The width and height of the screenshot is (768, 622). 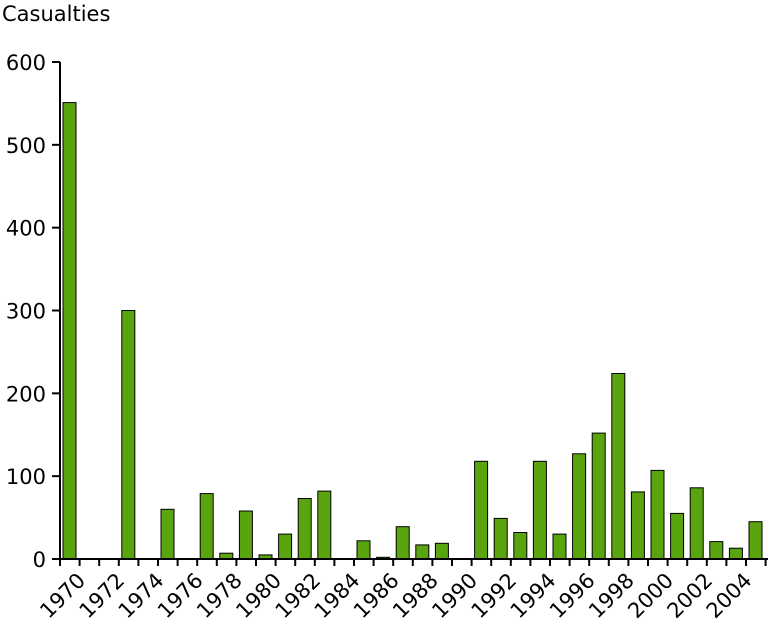 What do you see at coordinates (304, 529) in the screenshot?
I see `bar-1982` at bounding box center [304, 529].